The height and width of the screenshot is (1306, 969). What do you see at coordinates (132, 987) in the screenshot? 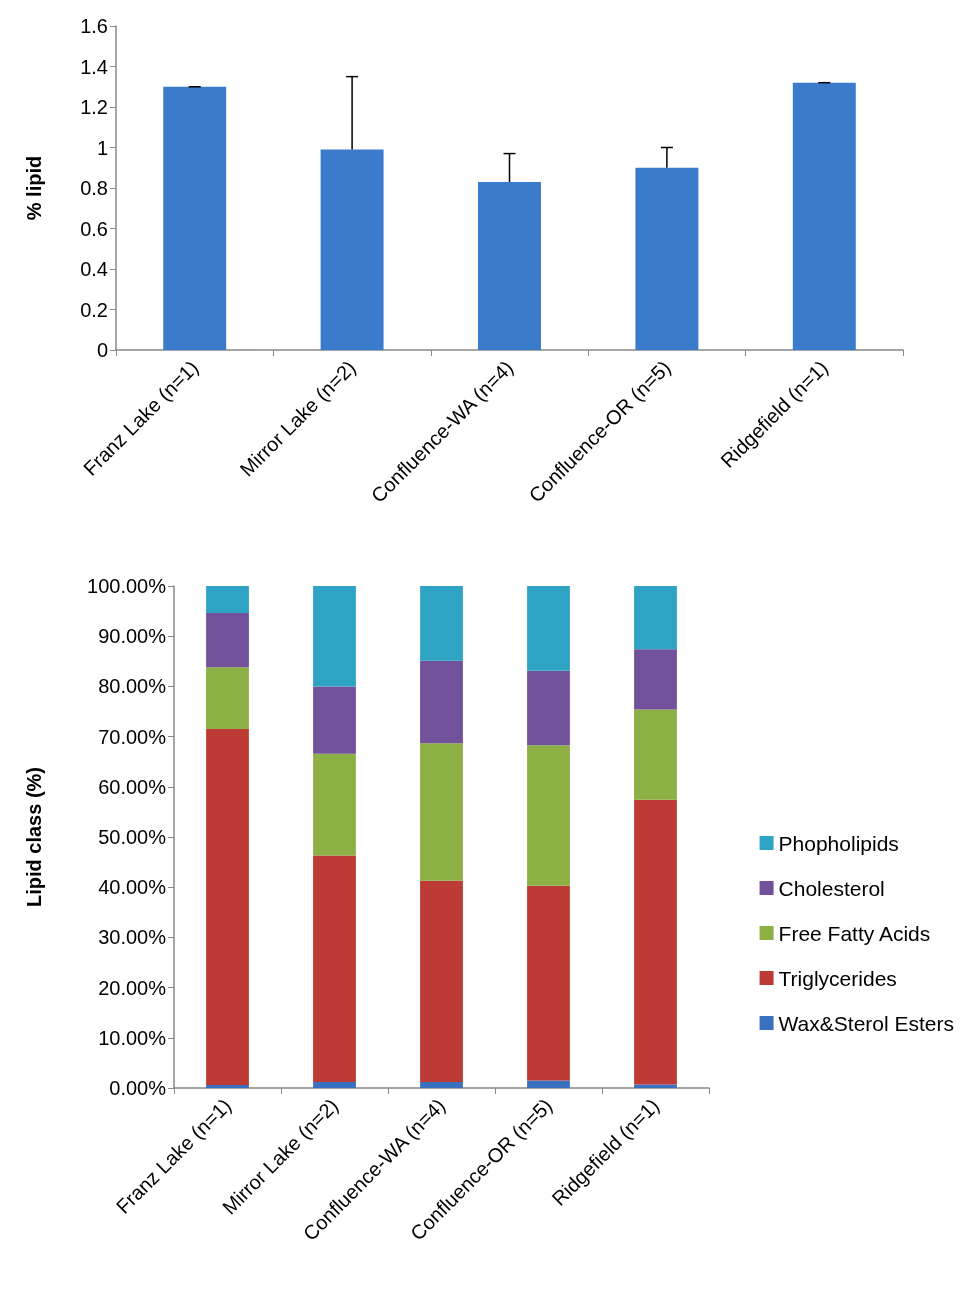
I see `y-tick-label: 20.00%` at bounding box center [132, 987].